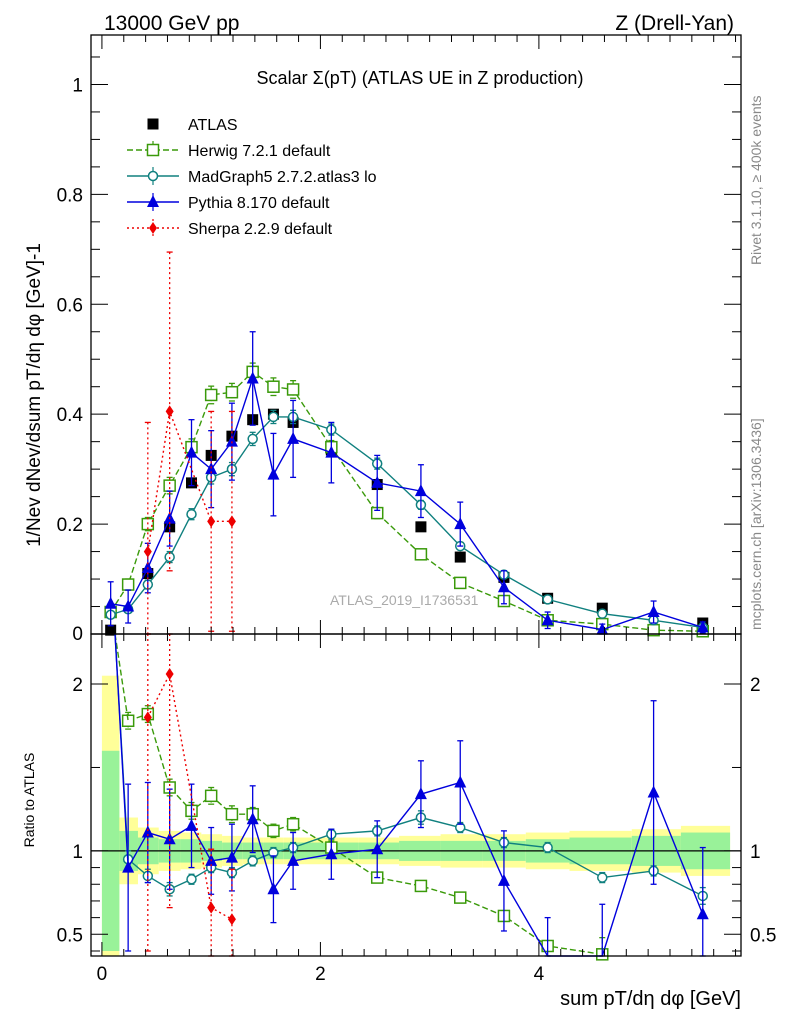  What do you see at coordinates (763, 935) in the screenshot?
I see `ratio-y-tick-label-r-0: 0.5` at bounding box center [763, 935].